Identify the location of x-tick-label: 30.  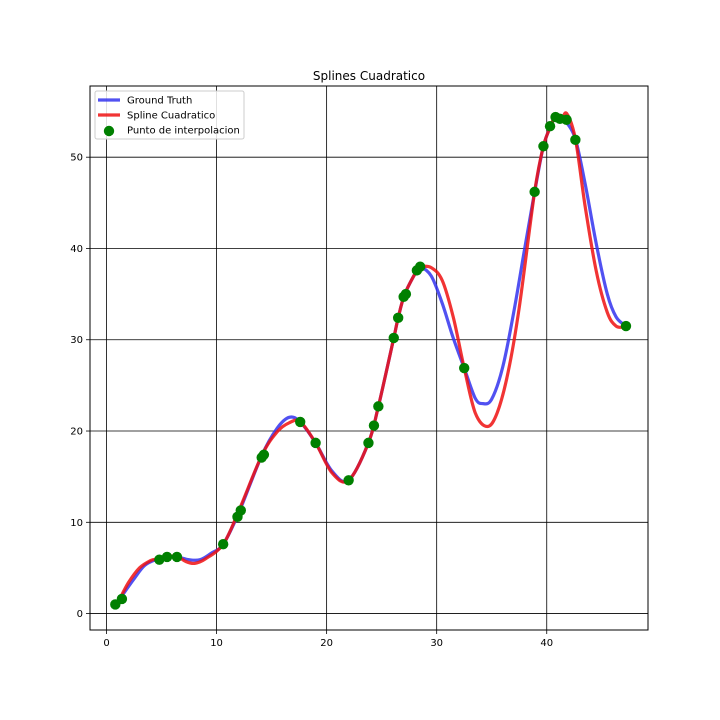
(436, 643).